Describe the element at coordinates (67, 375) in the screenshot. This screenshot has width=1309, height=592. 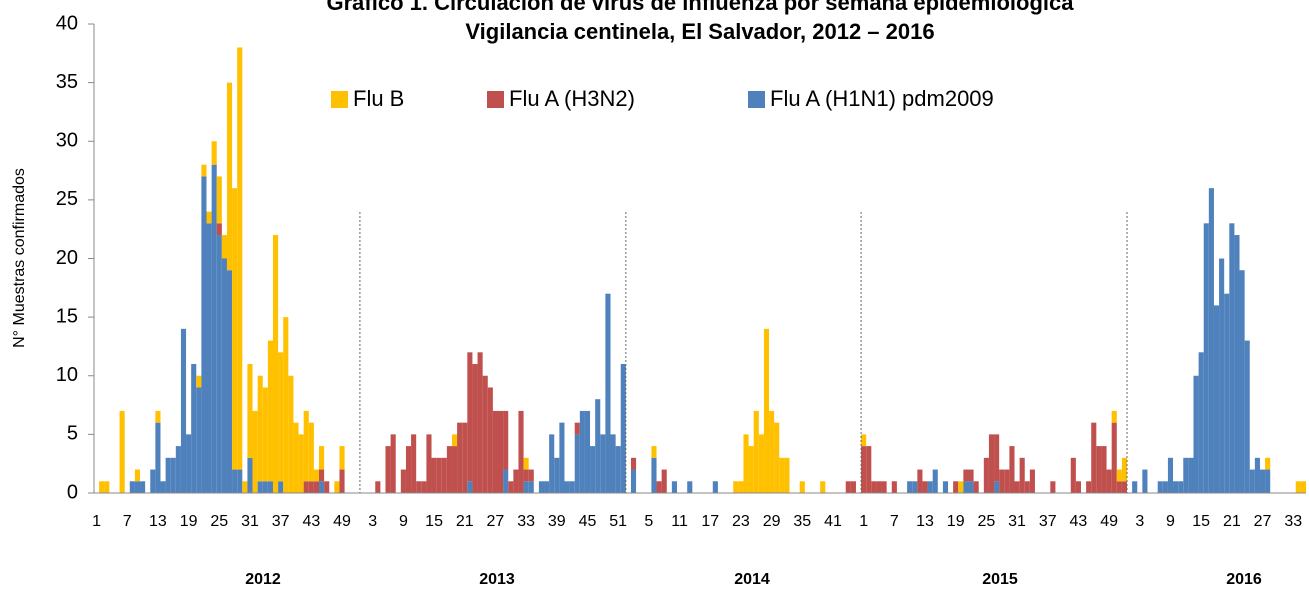
I see `y-tick-label: 10` at that location.